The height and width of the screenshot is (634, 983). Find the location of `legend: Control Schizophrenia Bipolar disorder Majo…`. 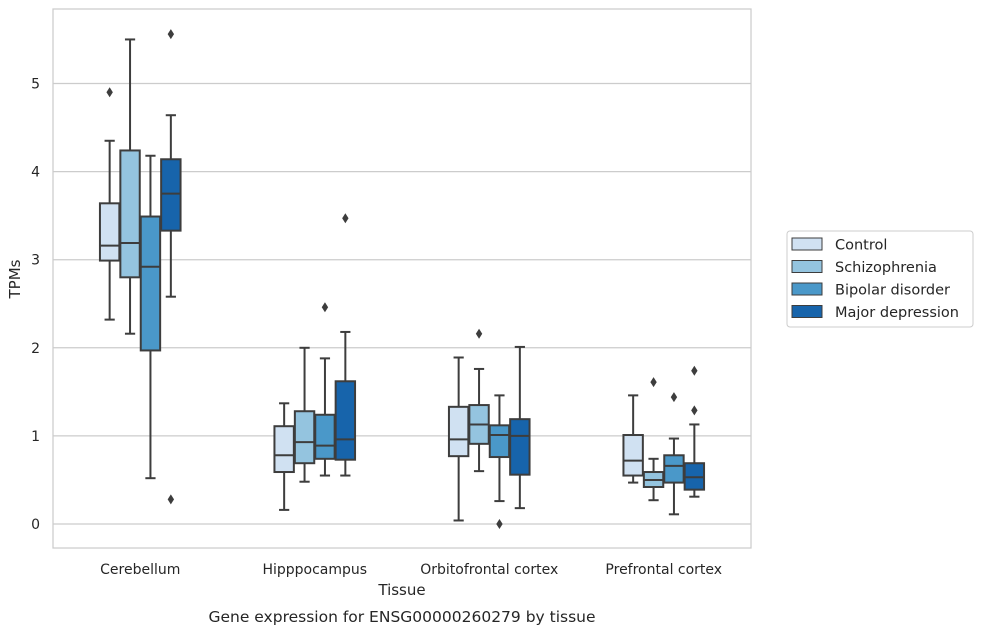

legend: Control Schizophrenia Bipolar disorder Majo… is located at coordinates (880, 279).